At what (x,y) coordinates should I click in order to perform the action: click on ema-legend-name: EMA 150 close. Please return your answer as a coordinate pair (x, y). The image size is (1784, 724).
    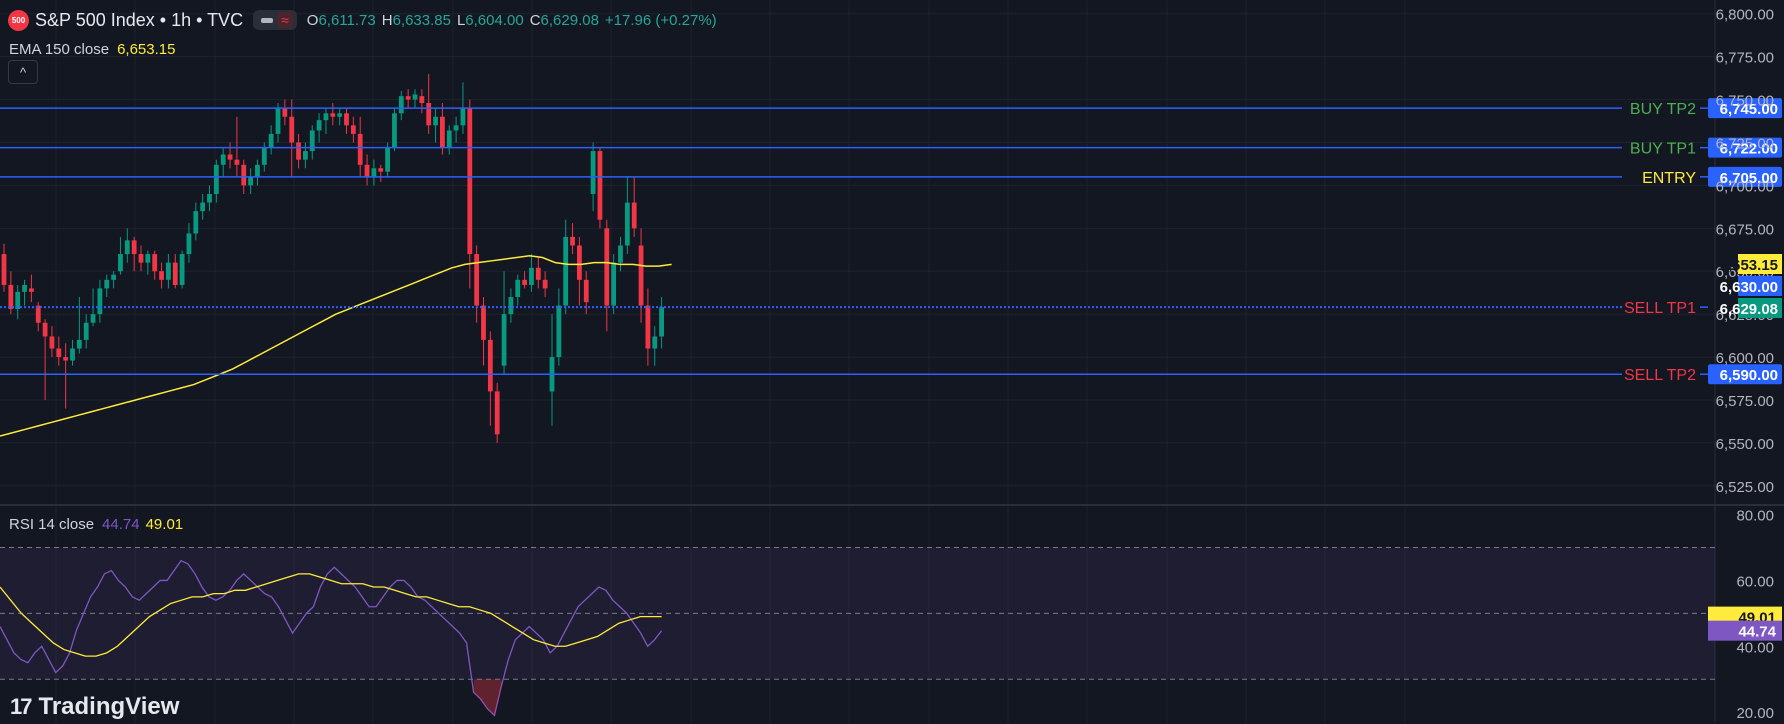
    Looking at the image, I should click on (59, 49).